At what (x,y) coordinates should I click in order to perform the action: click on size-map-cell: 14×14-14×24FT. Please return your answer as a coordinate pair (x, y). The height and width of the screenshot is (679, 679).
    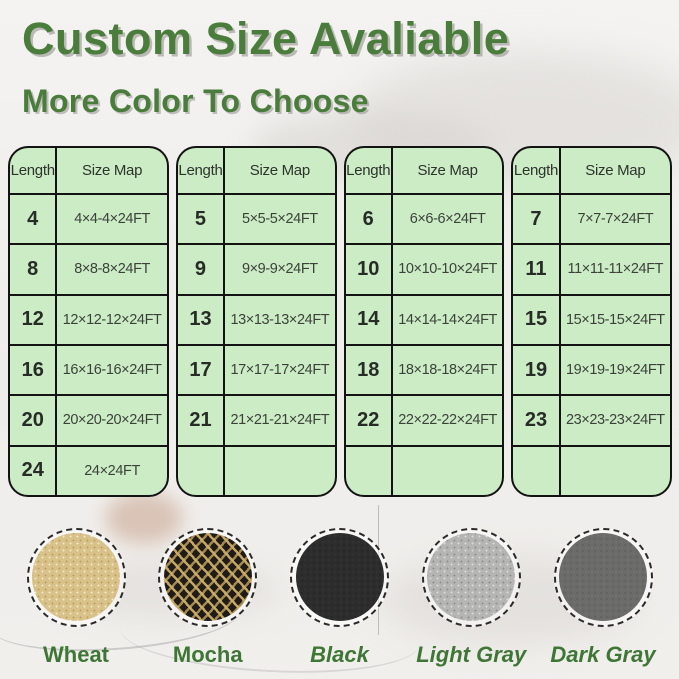
    Looking at the image, I should click on (446, 319).